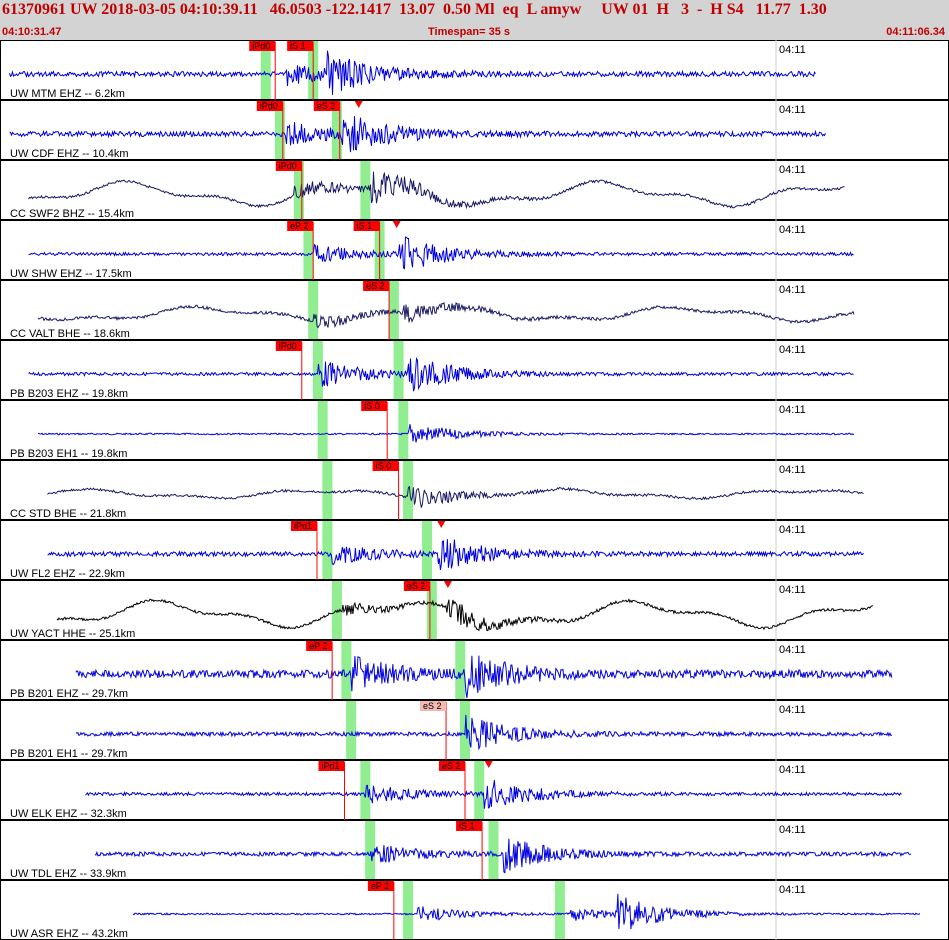 The height and width of the screenshot is (940, 949). I want to click on channel-label: PB B203 EHZ -- 19.8km, so click(69, 394).